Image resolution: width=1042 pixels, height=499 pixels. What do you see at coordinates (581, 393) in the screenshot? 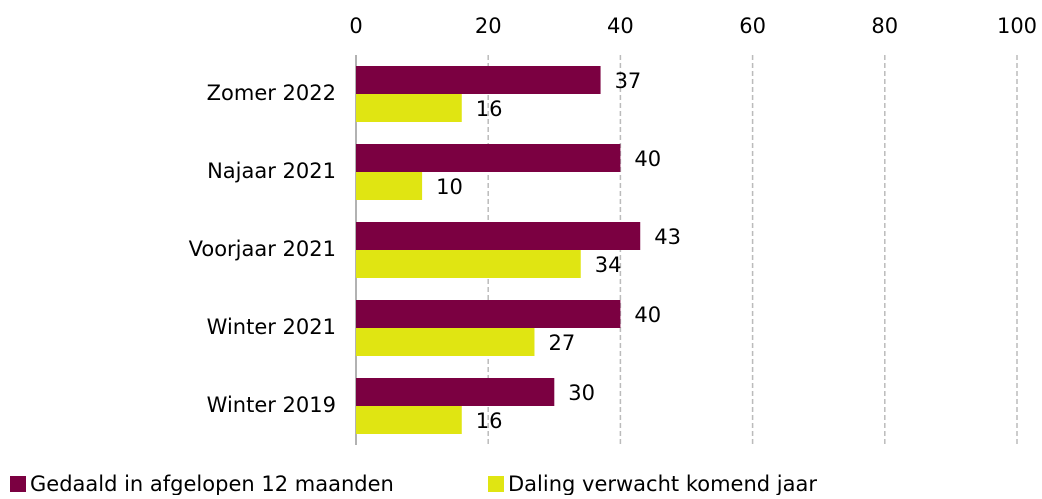
I see `data-label: 30` at bounding box center [581, 393].